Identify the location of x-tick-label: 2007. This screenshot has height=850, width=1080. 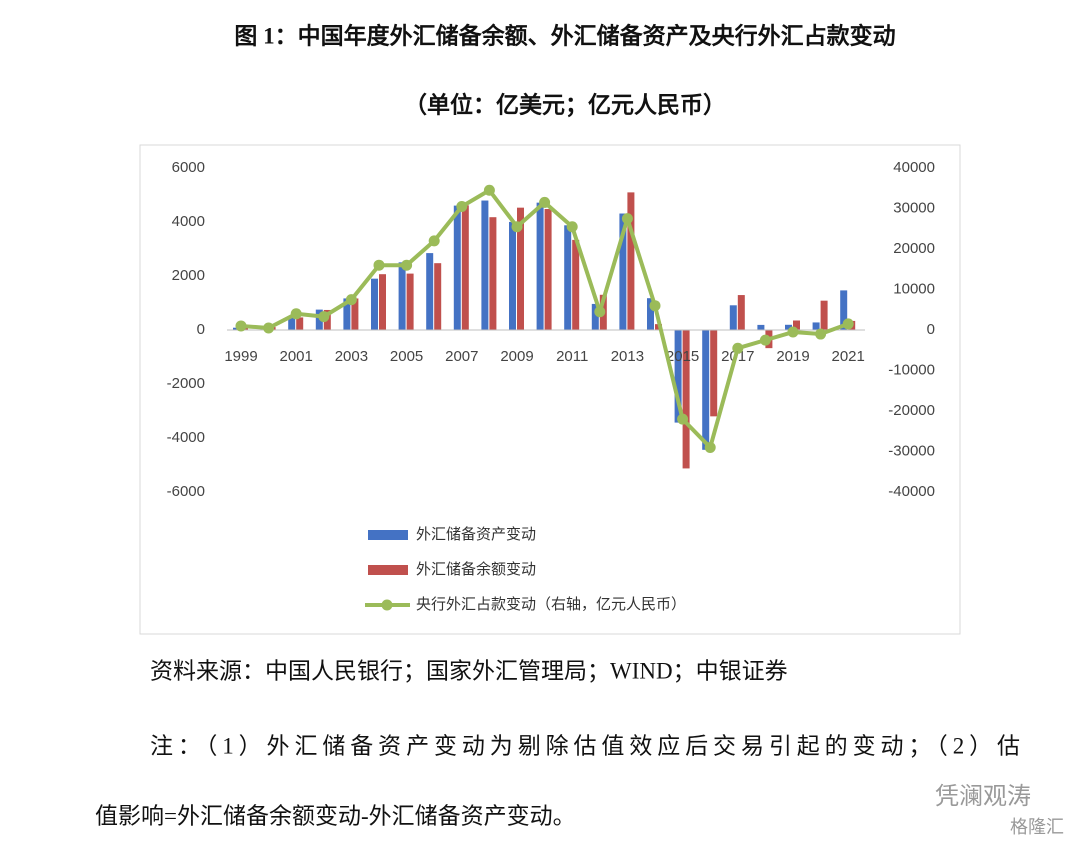
(461, 356).